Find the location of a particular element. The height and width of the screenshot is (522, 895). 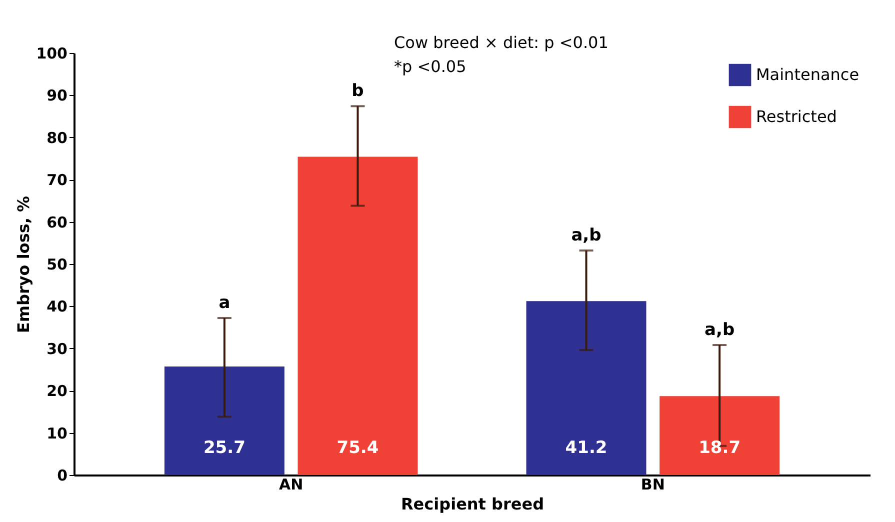

legend-label: Maintenance is located at coordinates (808, 74).